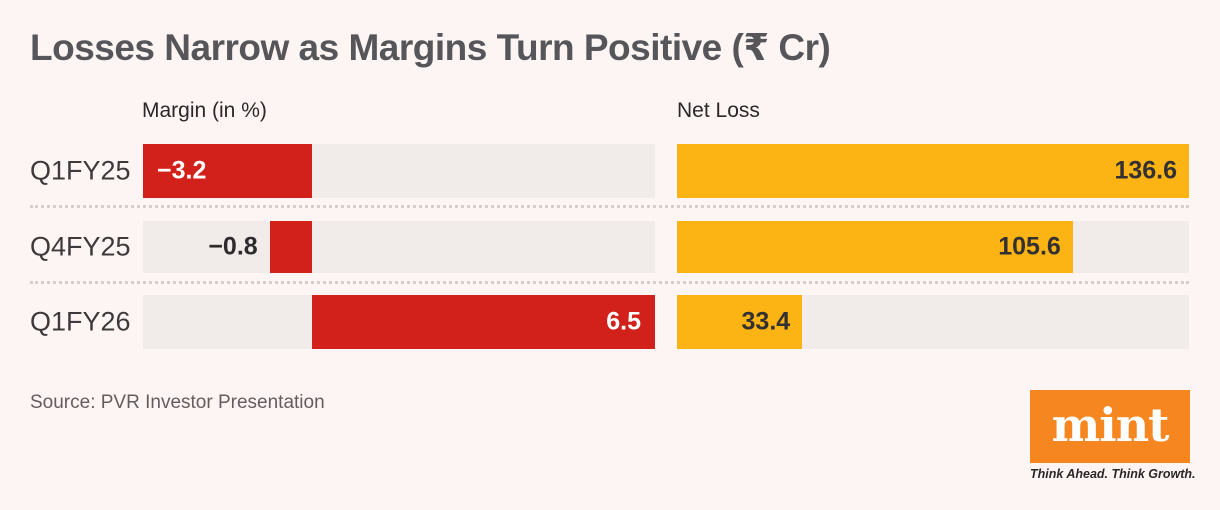 The width and height of the screenshot is (1220, 510). I want to click on category-label: Q1FY25, so click(80, 170).